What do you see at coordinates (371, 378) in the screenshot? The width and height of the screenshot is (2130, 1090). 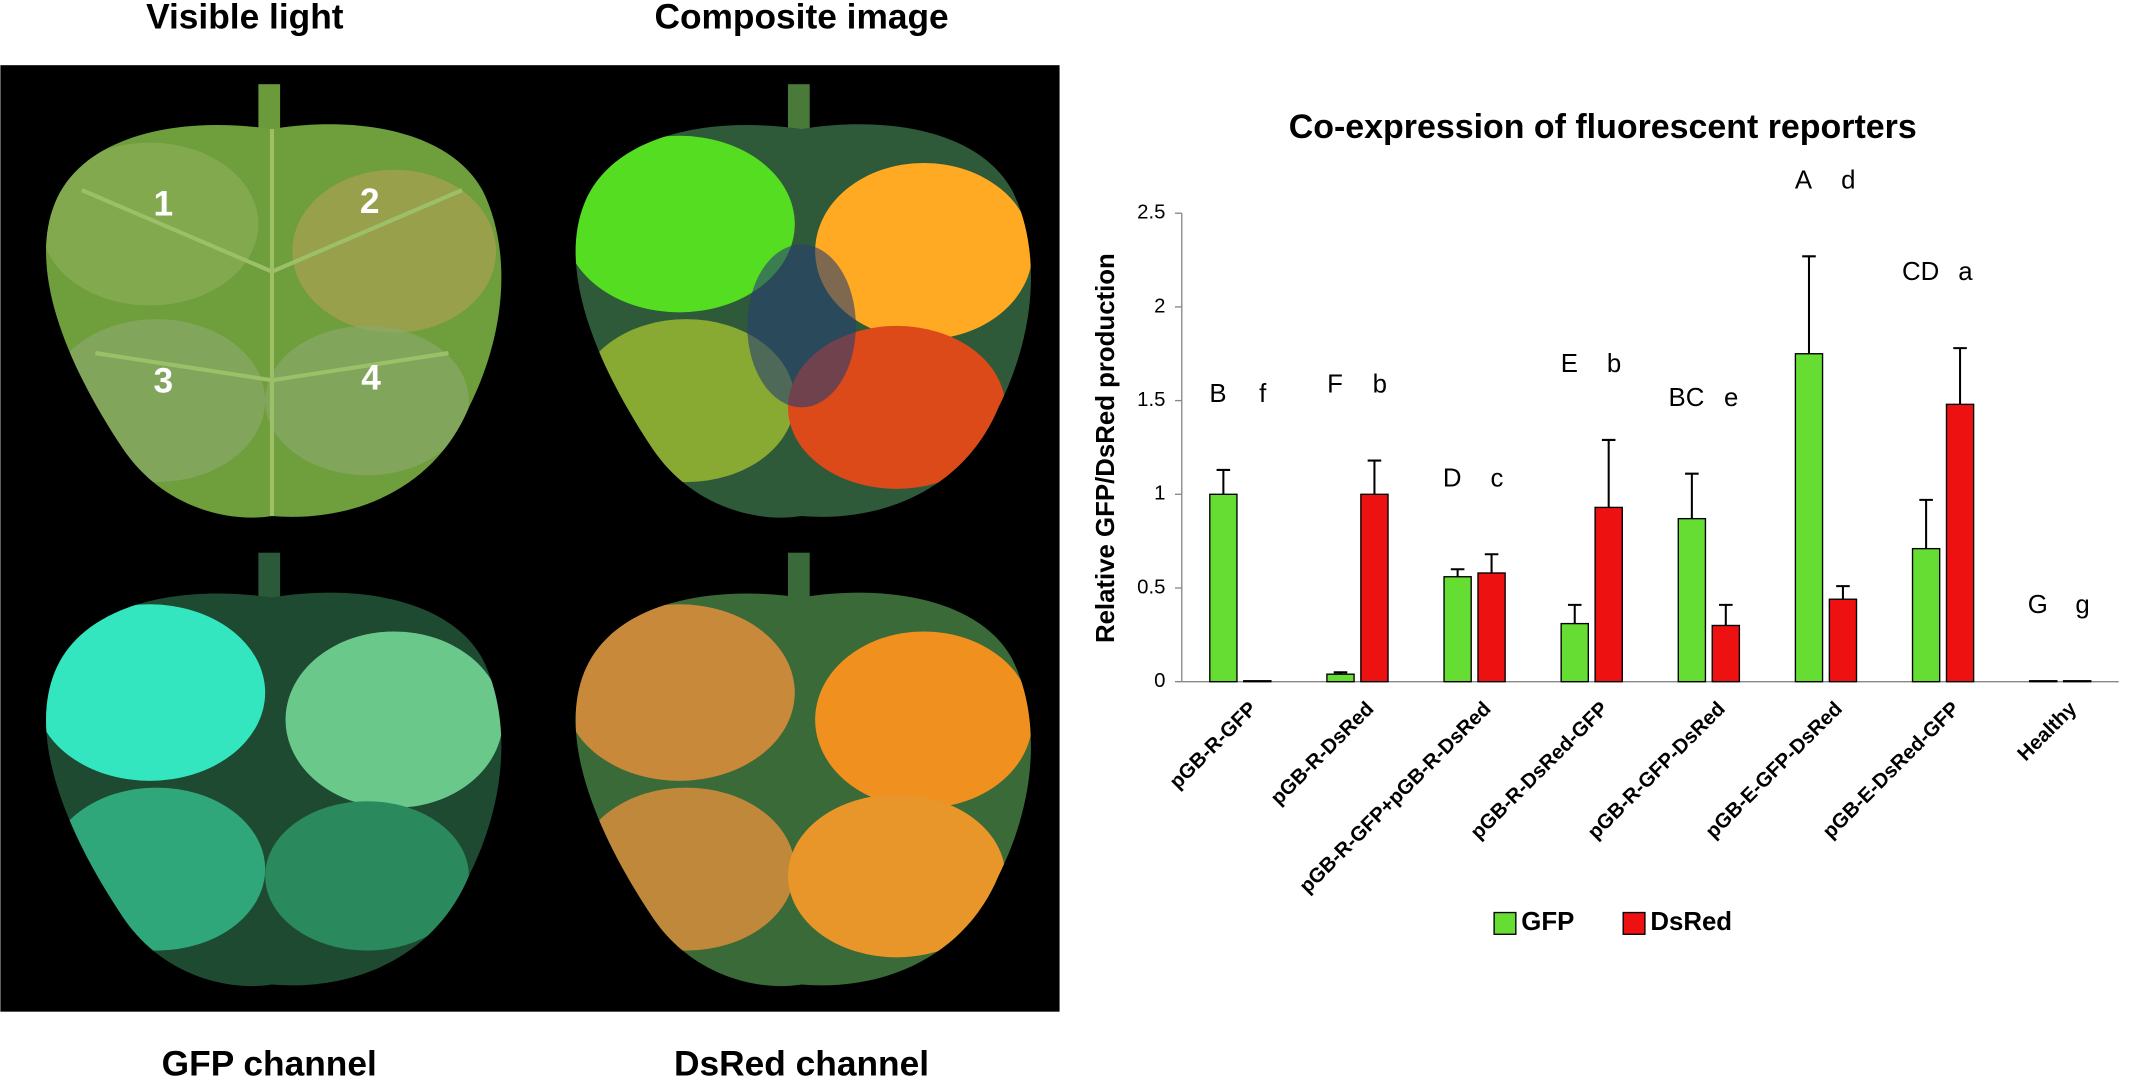 I see `spot-label: 4` at bounding box center [371, 378].